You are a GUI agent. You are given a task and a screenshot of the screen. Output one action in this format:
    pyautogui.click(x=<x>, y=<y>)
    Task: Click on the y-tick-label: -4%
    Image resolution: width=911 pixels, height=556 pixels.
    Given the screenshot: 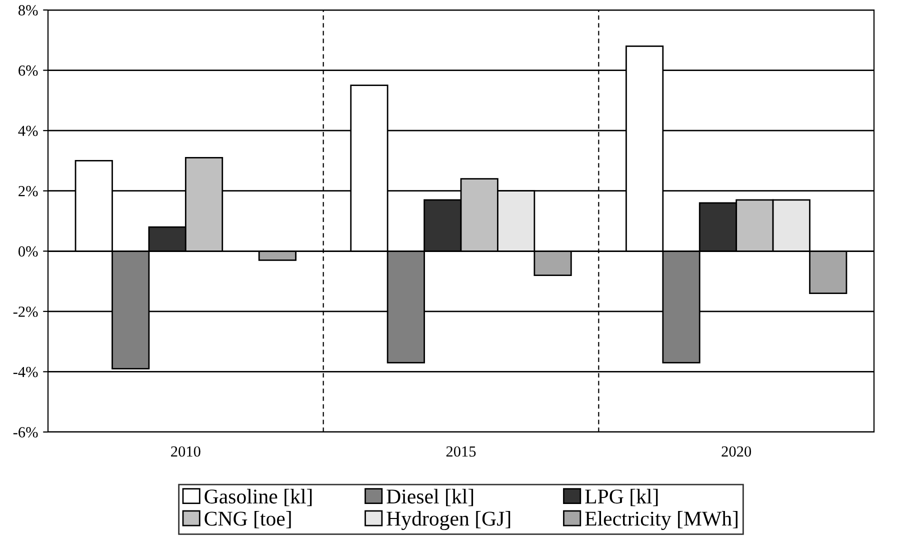 What is the action you would take?
    pyautogui.click(x=25, y=372)
    